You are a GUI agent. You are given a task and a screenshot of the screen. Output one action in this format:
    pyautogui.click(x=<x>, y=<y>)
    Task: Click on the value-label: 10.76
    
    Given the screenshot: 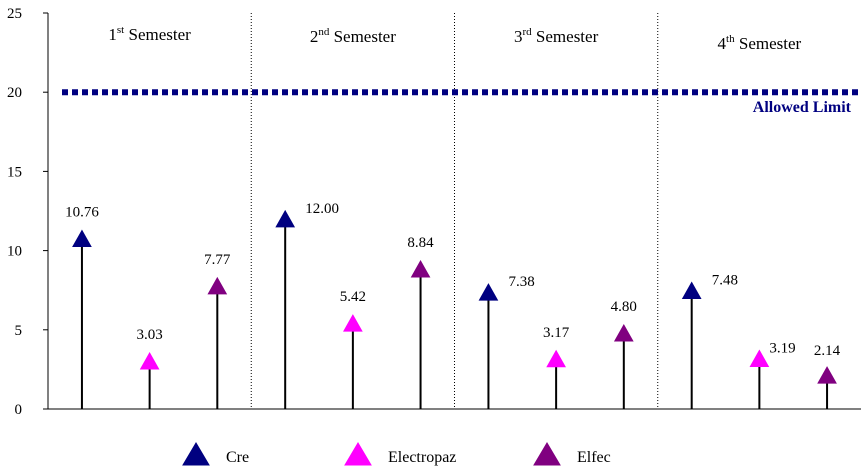 What is the action you would take?
    pyautogui.click(x=82, y=213)
    